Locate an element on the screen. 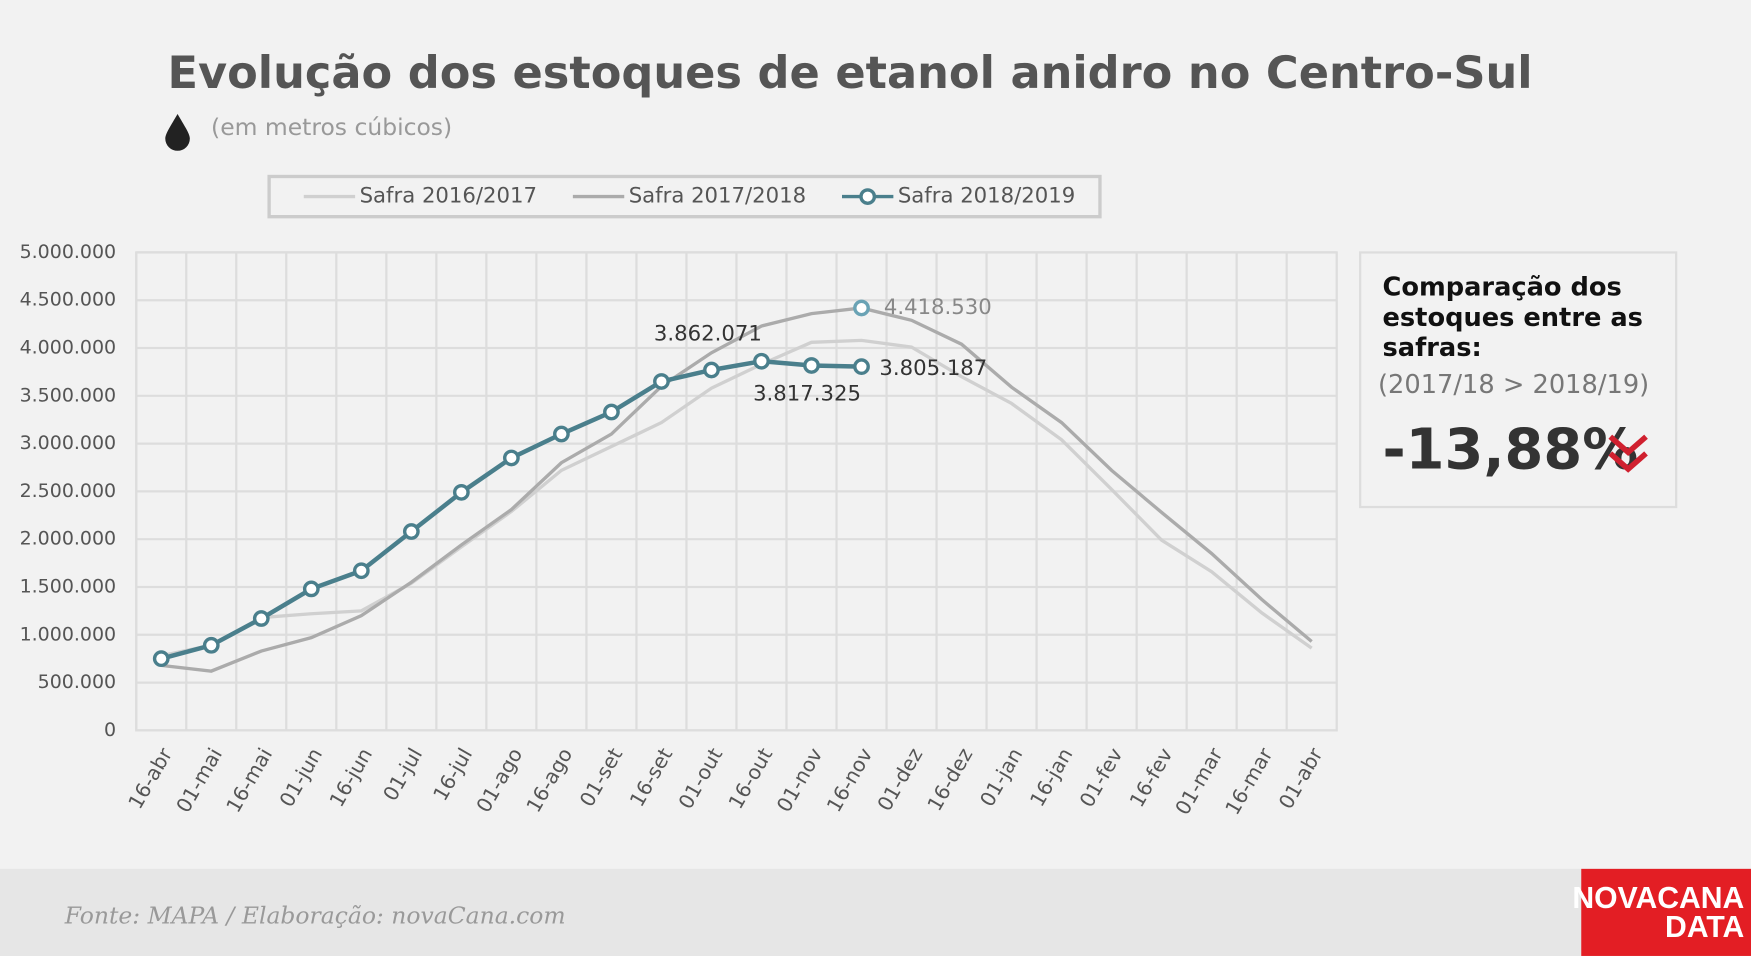  panel-value: -13,88% is located at coordinates (1510, 450).